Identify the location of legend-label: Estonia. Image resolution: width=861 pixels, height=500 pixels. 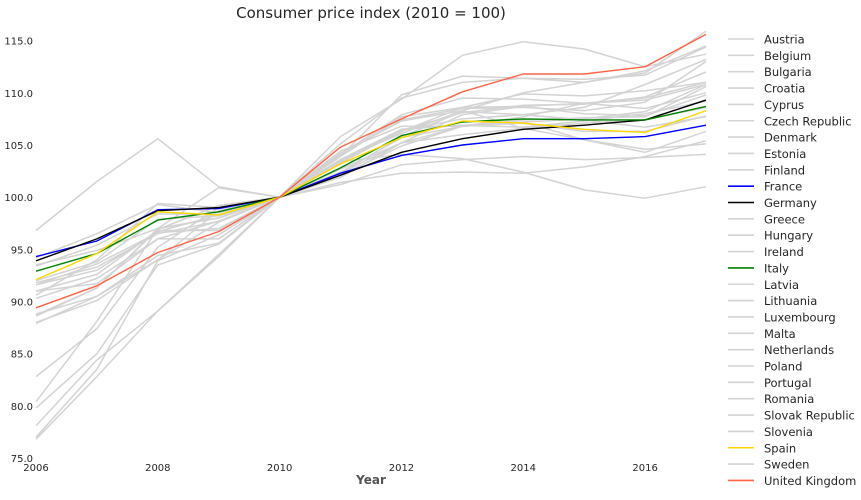
(785, 154).